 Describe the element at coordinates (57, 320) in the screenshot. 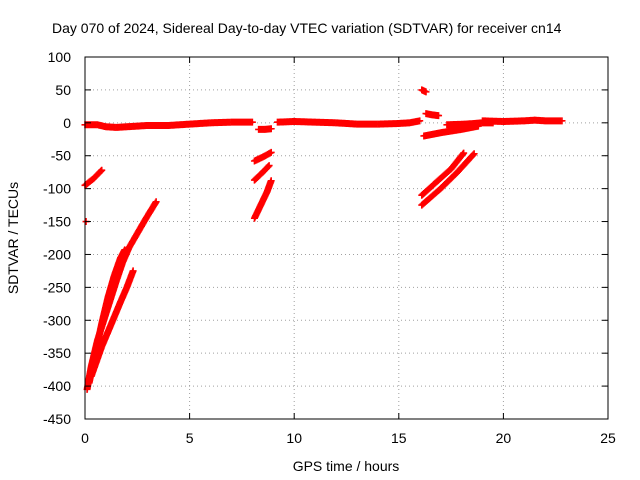

I see `y-tick-label: -300` at that location.